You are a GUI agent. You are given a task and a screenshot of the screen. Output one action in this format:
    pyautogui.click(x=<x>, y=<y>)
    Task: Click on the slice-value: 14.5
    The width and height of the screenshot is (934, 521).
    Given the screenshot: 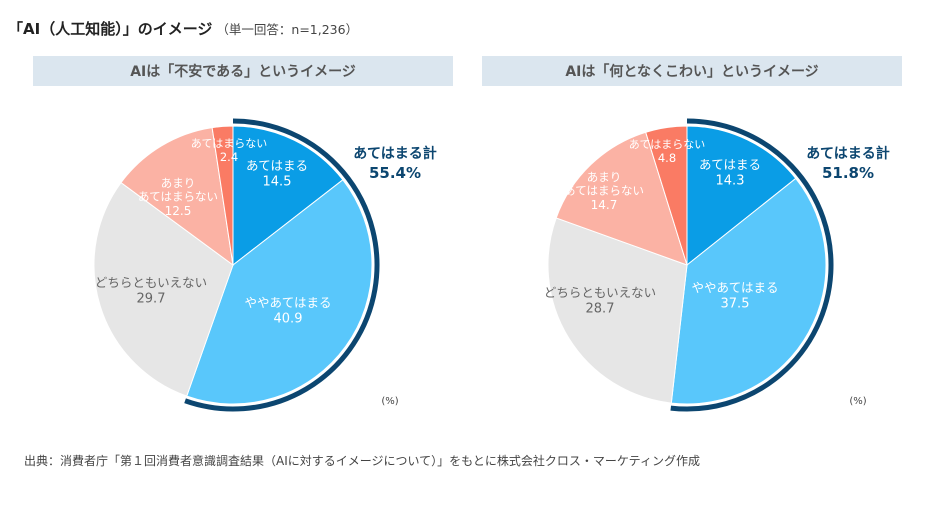 What is the action you would take?
    pyautogui.click(x=277, y=182)
    